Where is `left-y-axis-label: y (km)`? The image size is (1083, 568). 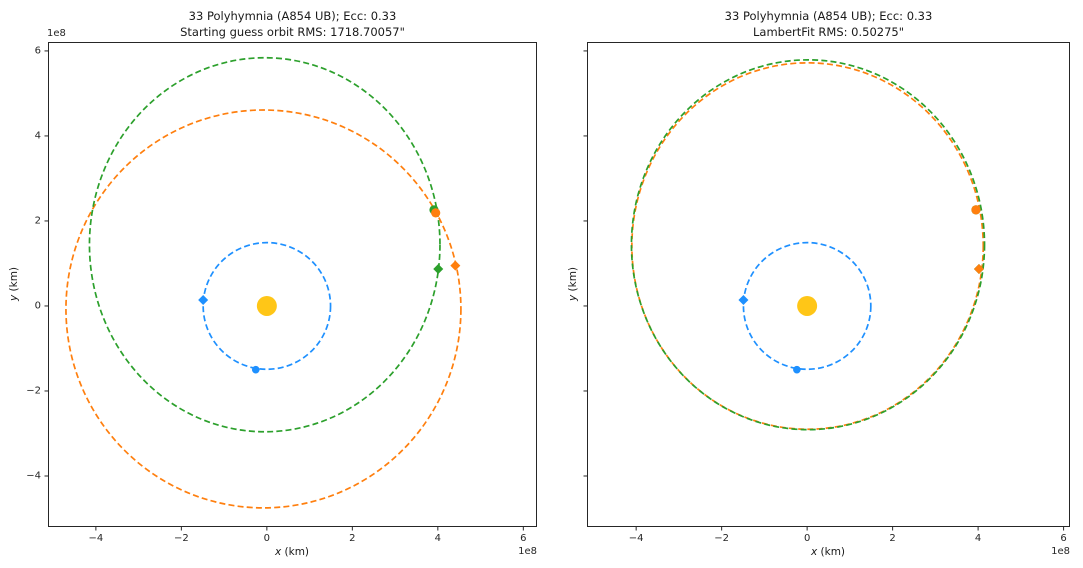
left-y-axis-label: y (km) is located at coordinates (14, 284).